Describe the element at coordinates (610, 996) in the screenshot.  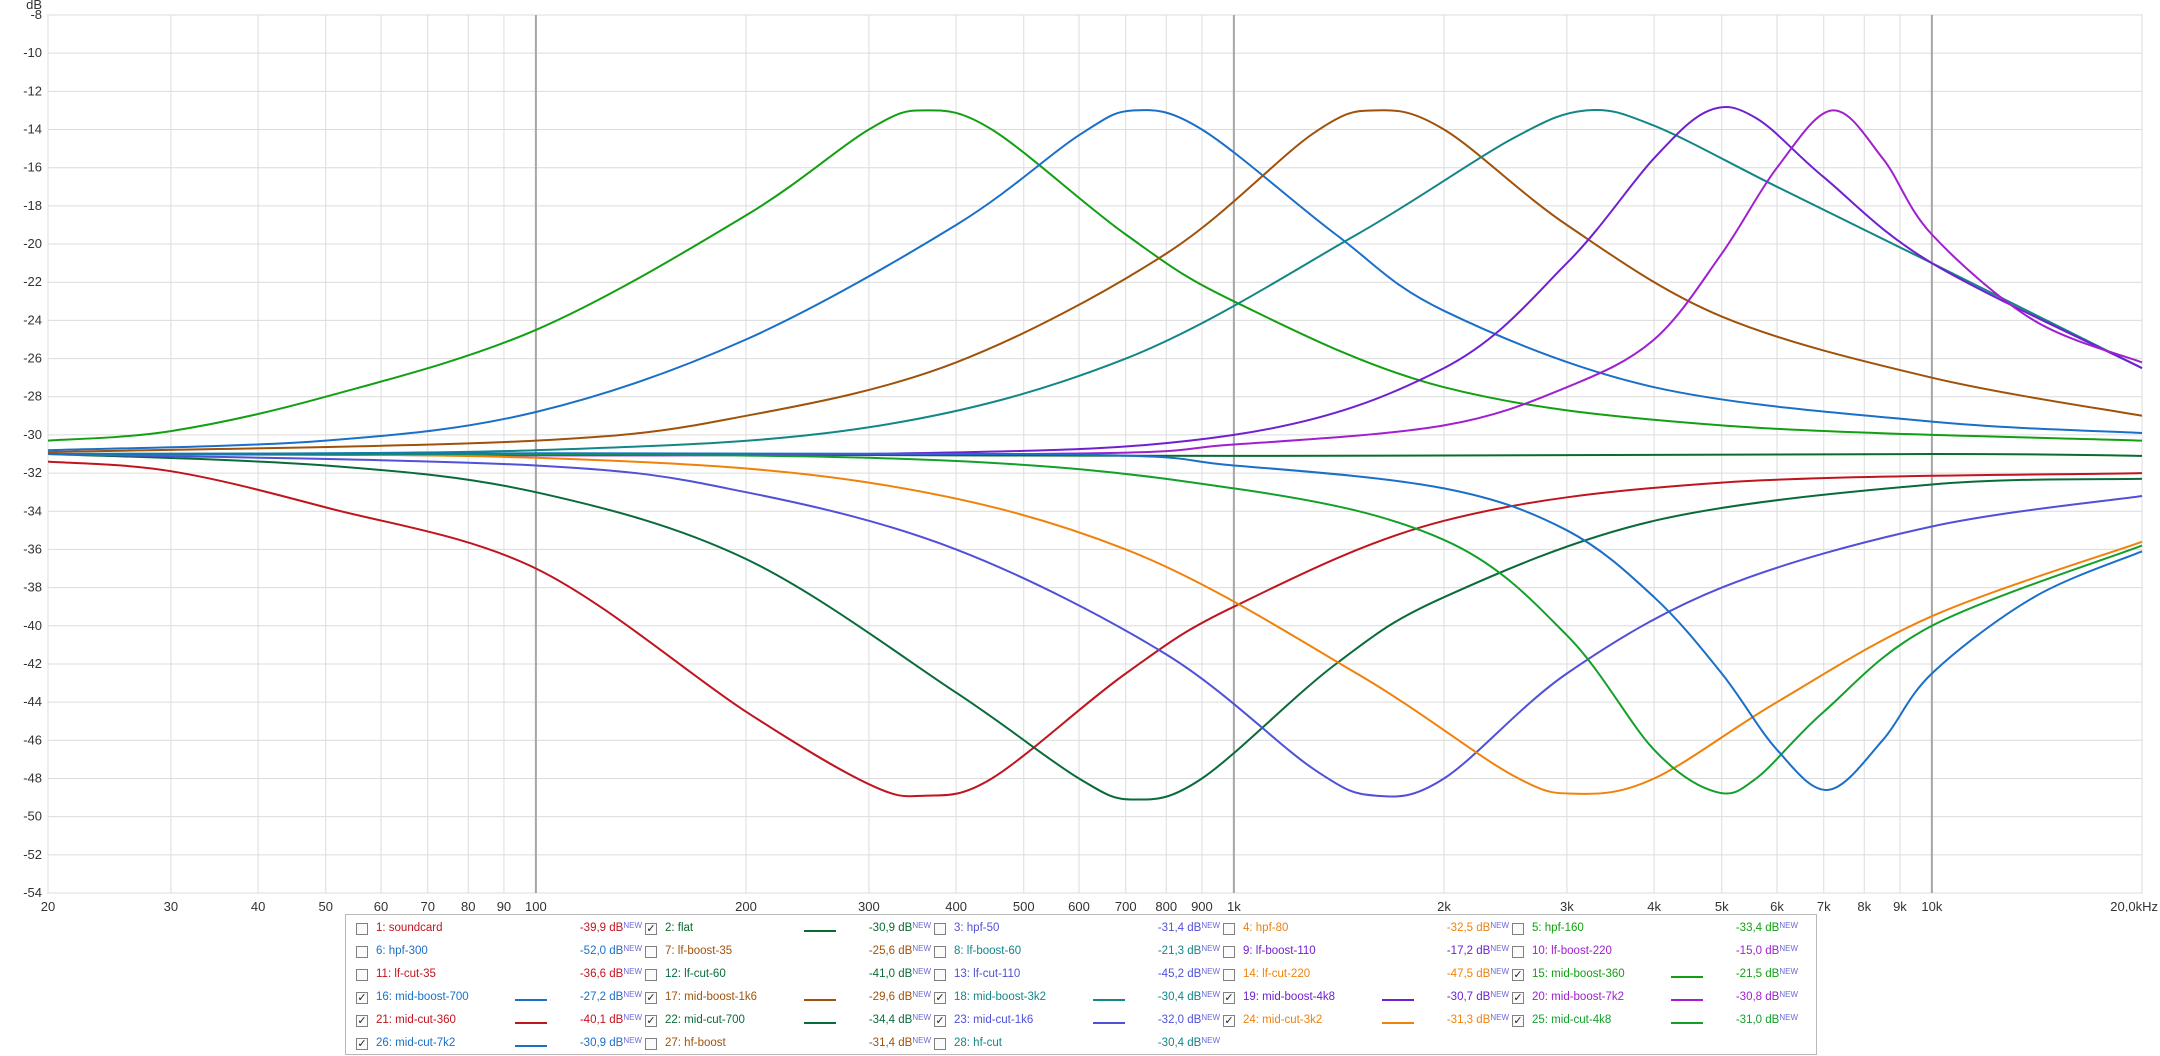
I see `legend-value: -27,2 dBNEW` at that location.